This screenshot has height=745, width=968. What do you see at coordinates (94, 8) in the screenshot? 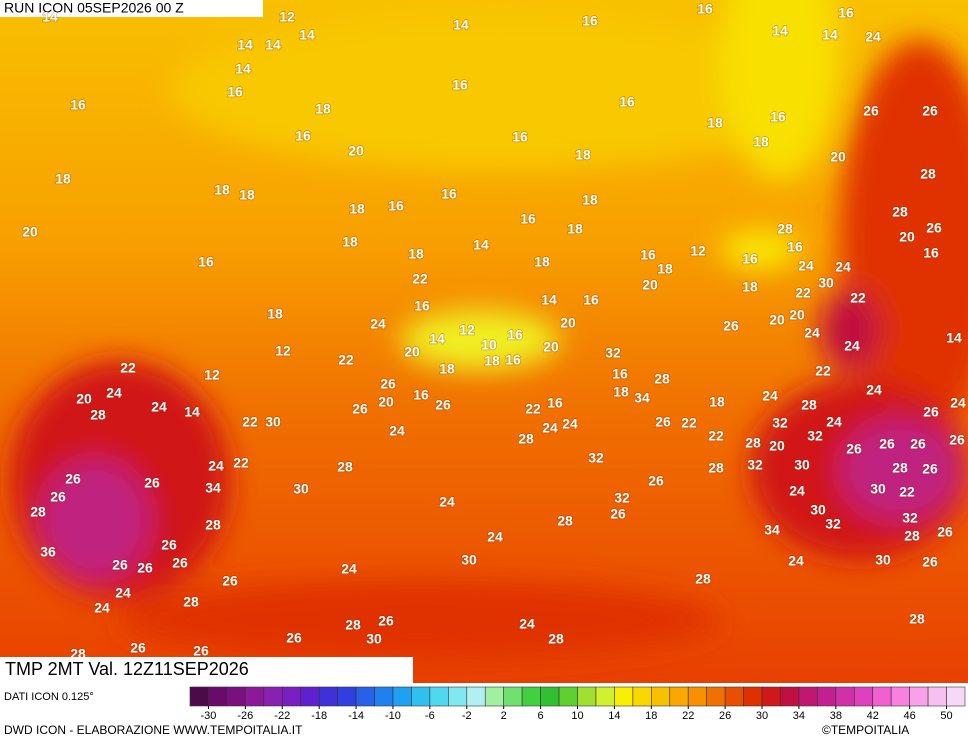
I see `run-title: RUN ICON 05SEP2026 00 Z` at bounding box center [94, 8].